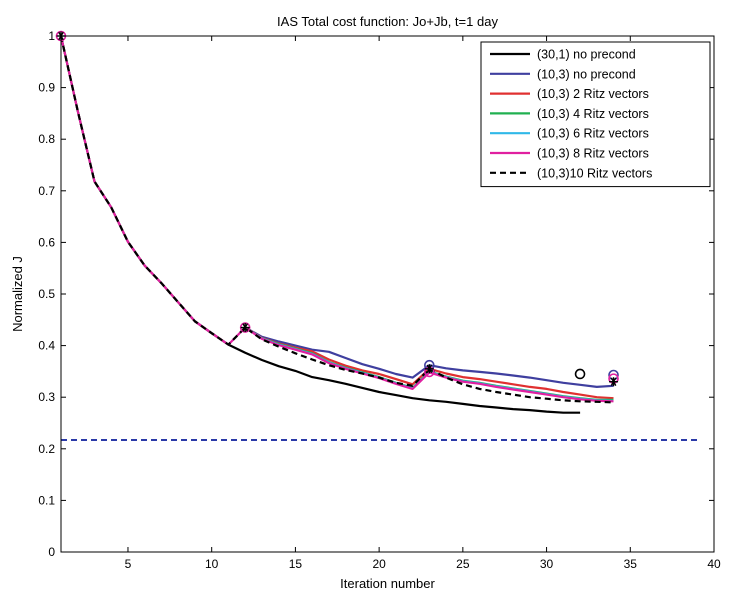 The width and height of the screenshot is (743, 599). What do you see at coordinates (46, 88) in the screenshot?
I see `y-tick-label: 0.9` at bounding box center [46, 88].